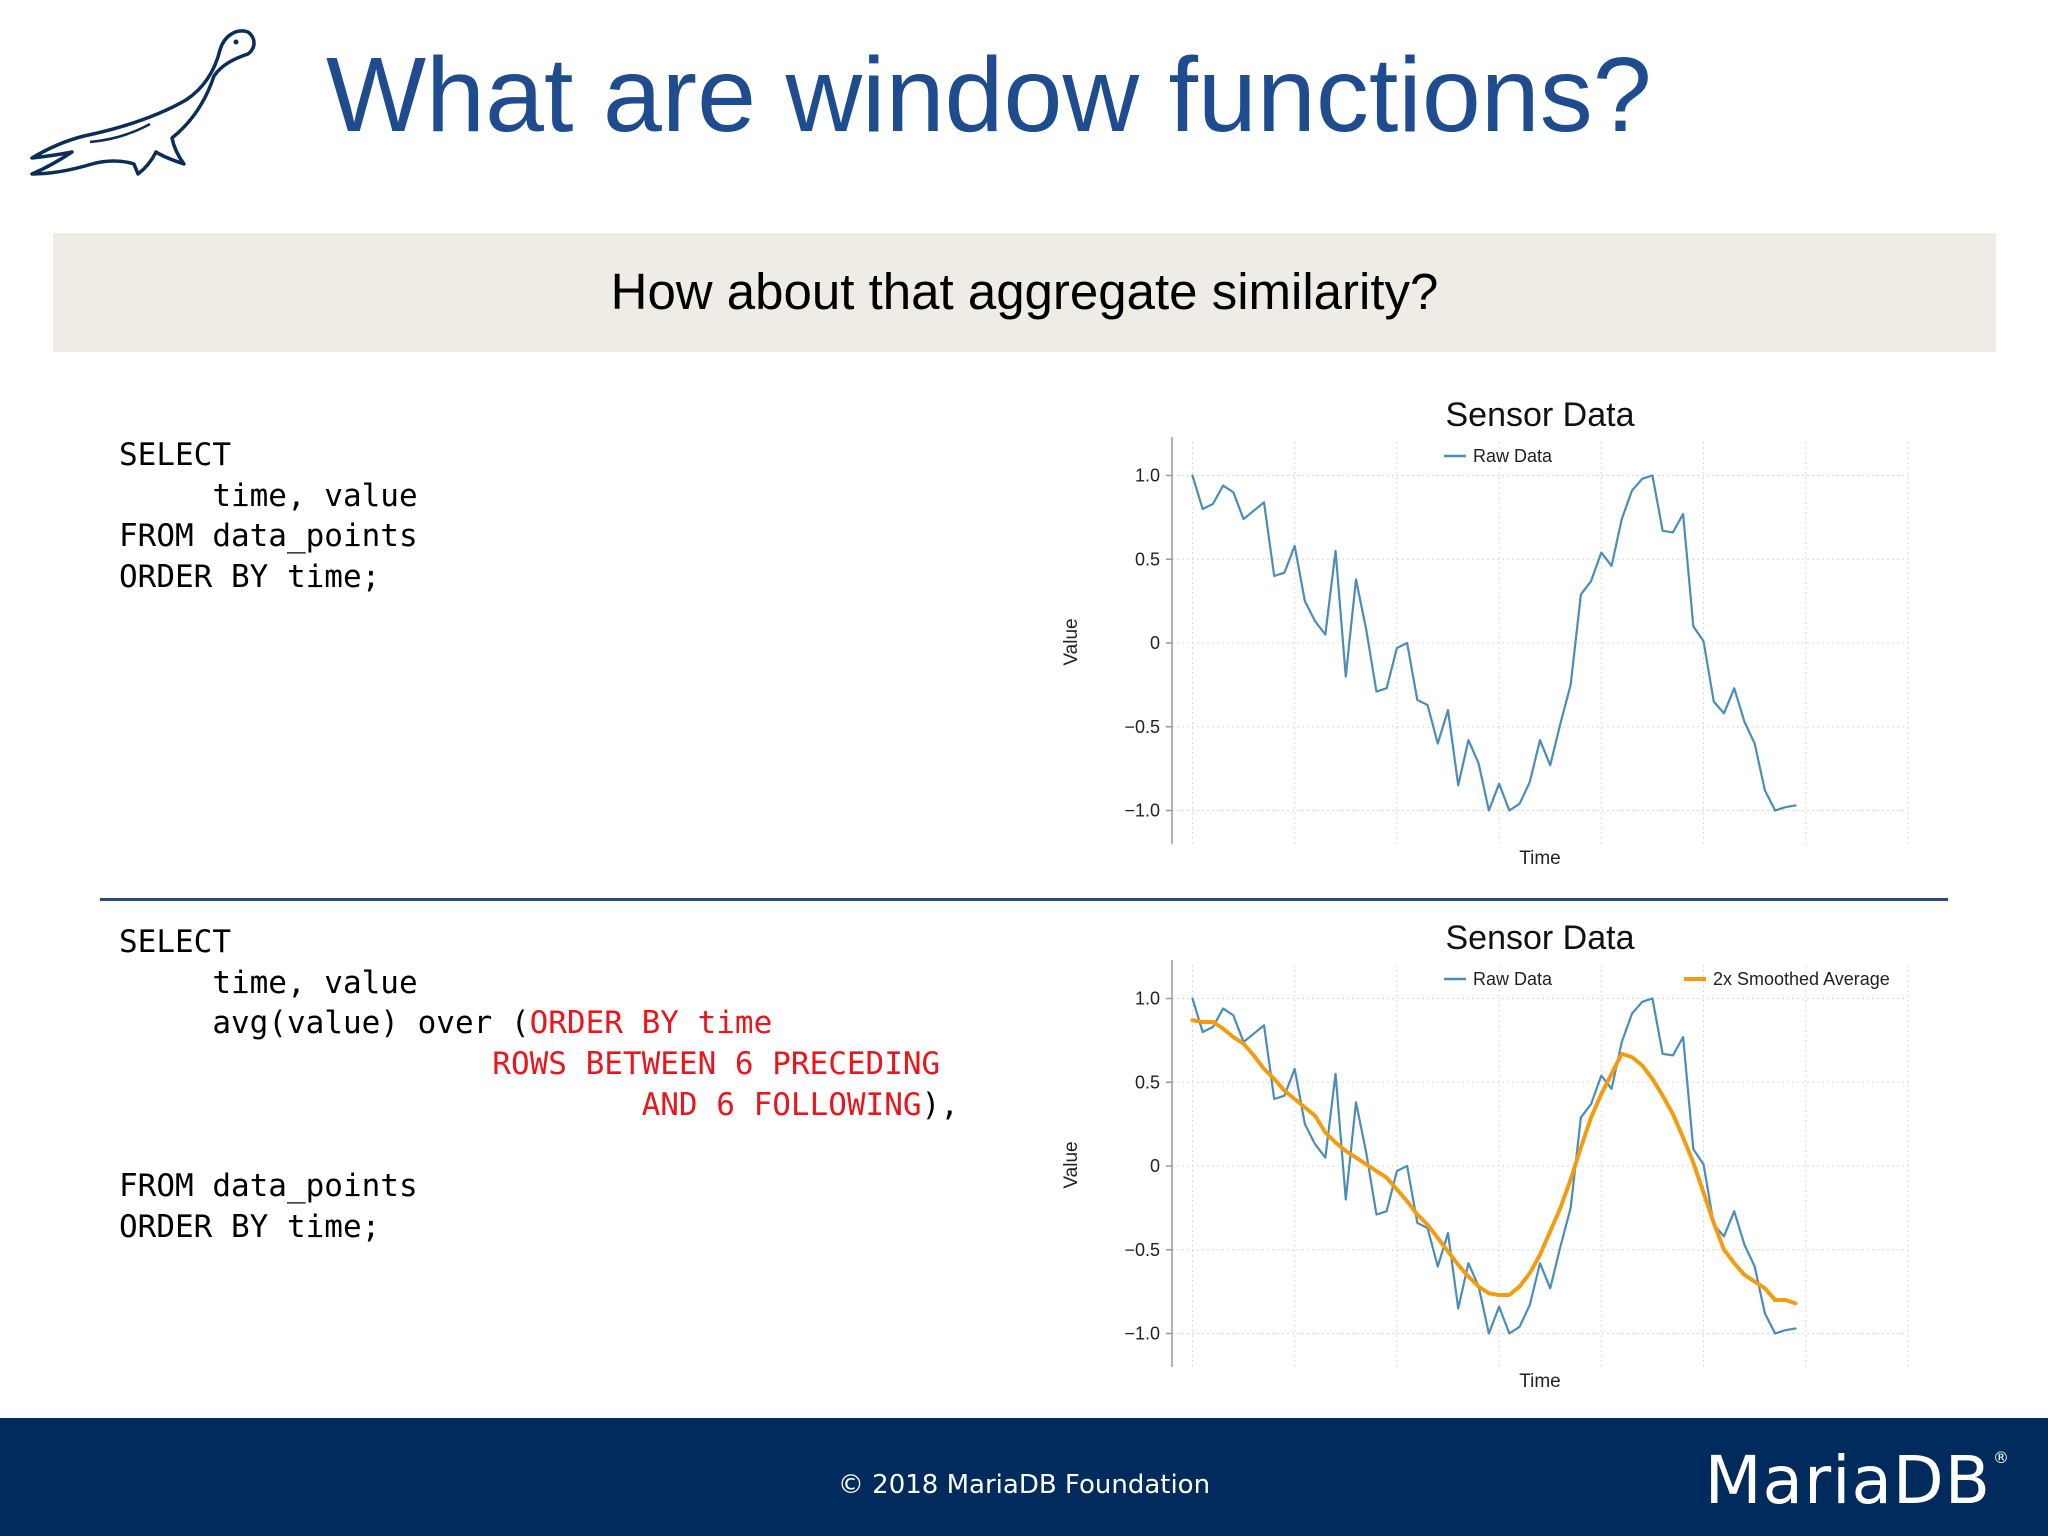  I want to click on series-line-smoothed, so click(1494, 1162).